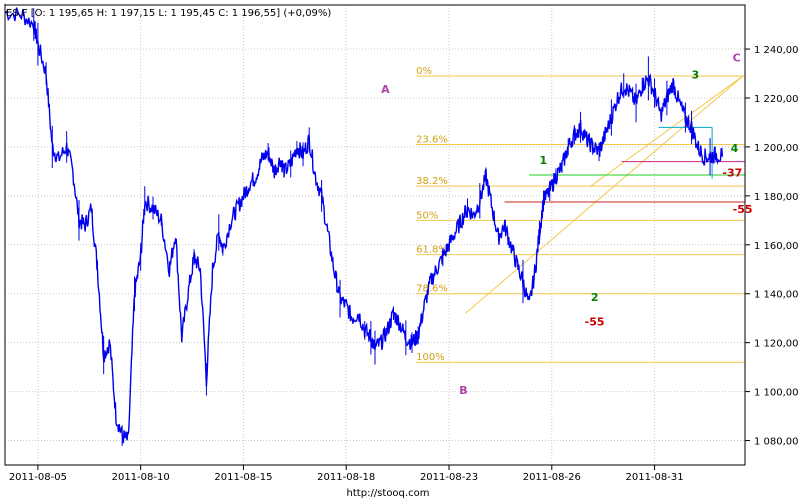 This screenshot has height=504, width=800. What do you see at coordinates (449, 477) in the screenshot?
I see `x-tick-label: 2011-08-23` at bounding box center [449, 477].